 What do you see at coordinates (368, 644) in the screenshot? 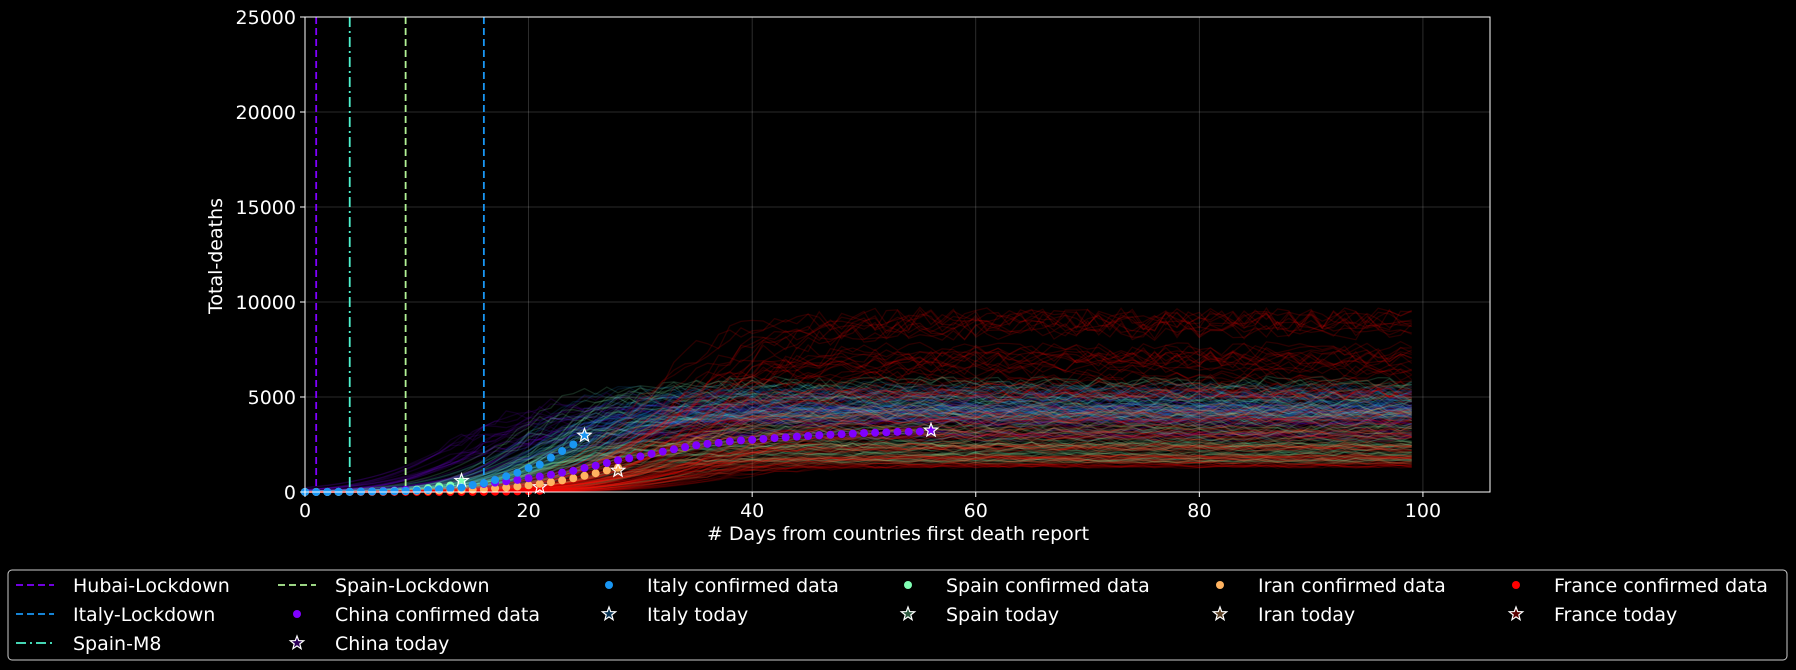
I see `legend-entry: China today` at bounding box center [368, 644].